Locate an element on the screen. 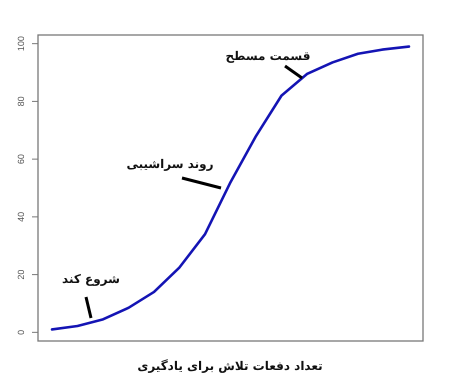 Image resolution: width=450 pixels, height=388 pixels. y-tick-label: 40 is located at coordinates (21, 217).